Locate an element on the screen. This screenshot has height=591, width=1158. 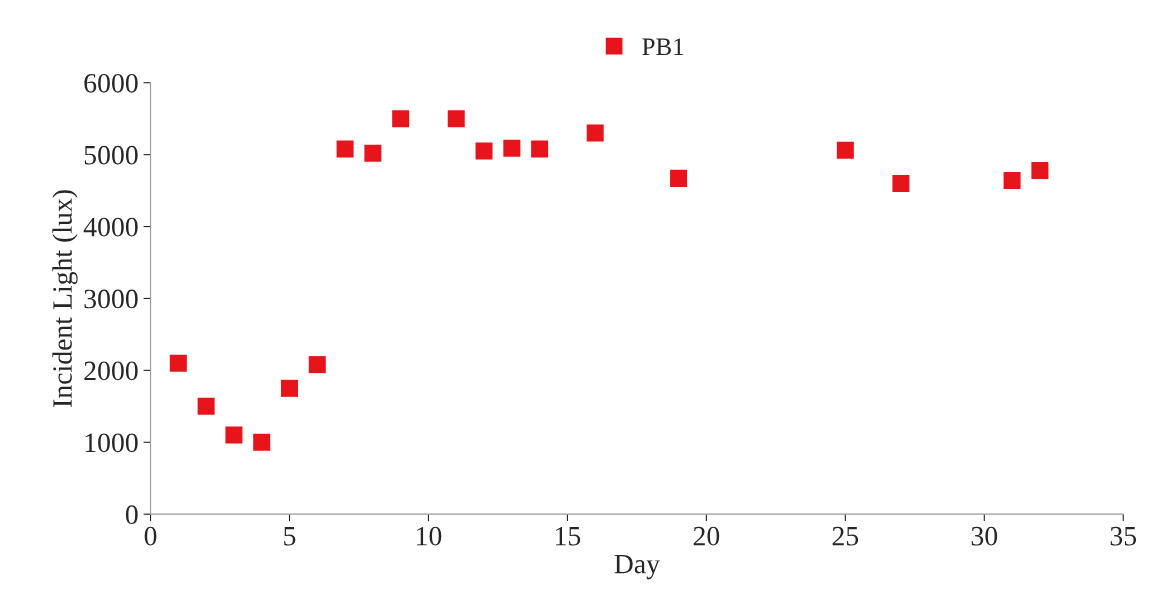
y-tick-label: 6000 is located at coordinates (111, 83).